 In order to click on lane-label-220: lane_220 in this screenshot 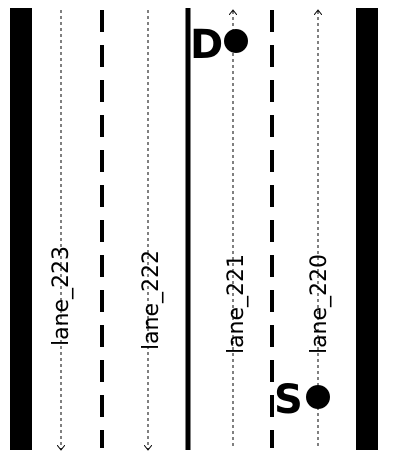, I will do `click(319, 304)`.